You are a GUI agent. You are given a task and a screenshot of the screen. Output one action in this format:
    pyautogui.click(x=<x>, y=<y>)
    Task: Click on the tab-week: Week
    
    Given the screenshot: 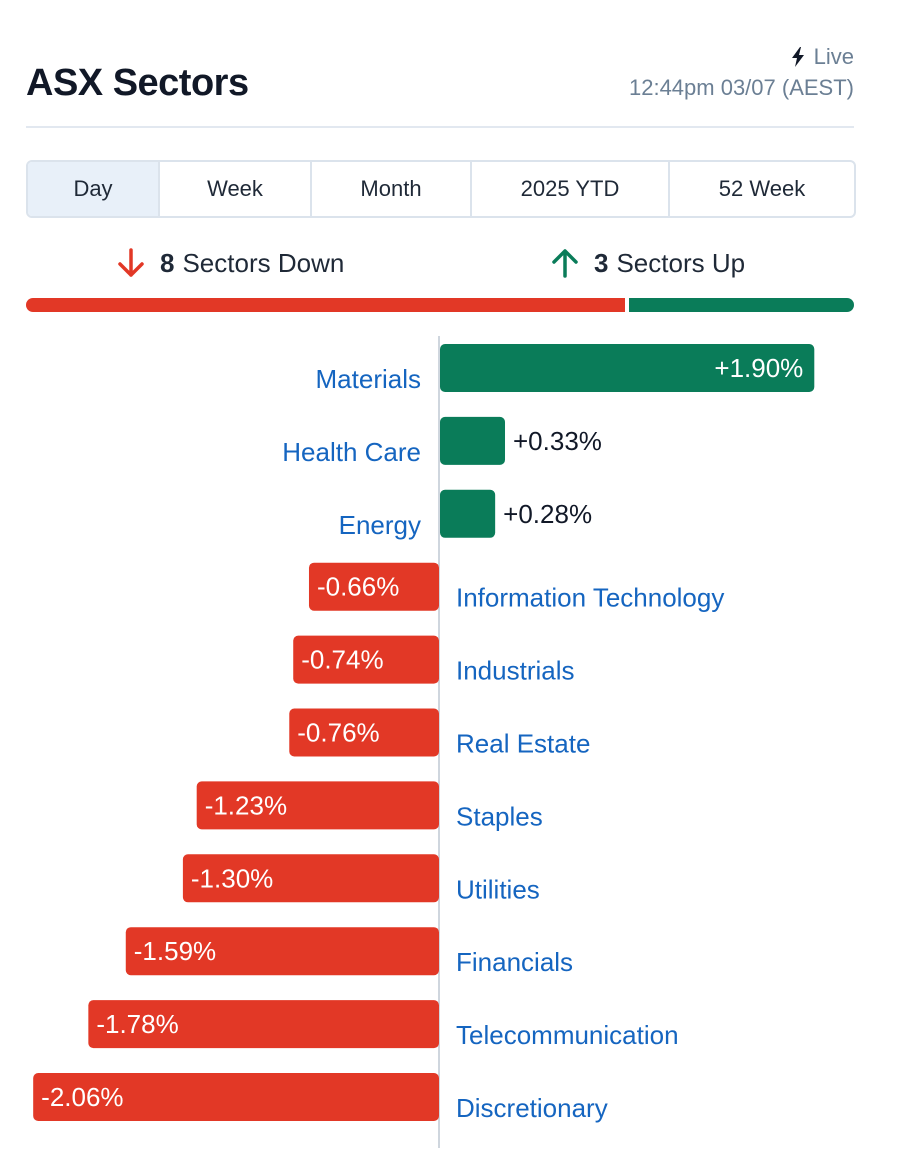 What is the action you would take?
    pyautogui.click(x=236, y=189)
    